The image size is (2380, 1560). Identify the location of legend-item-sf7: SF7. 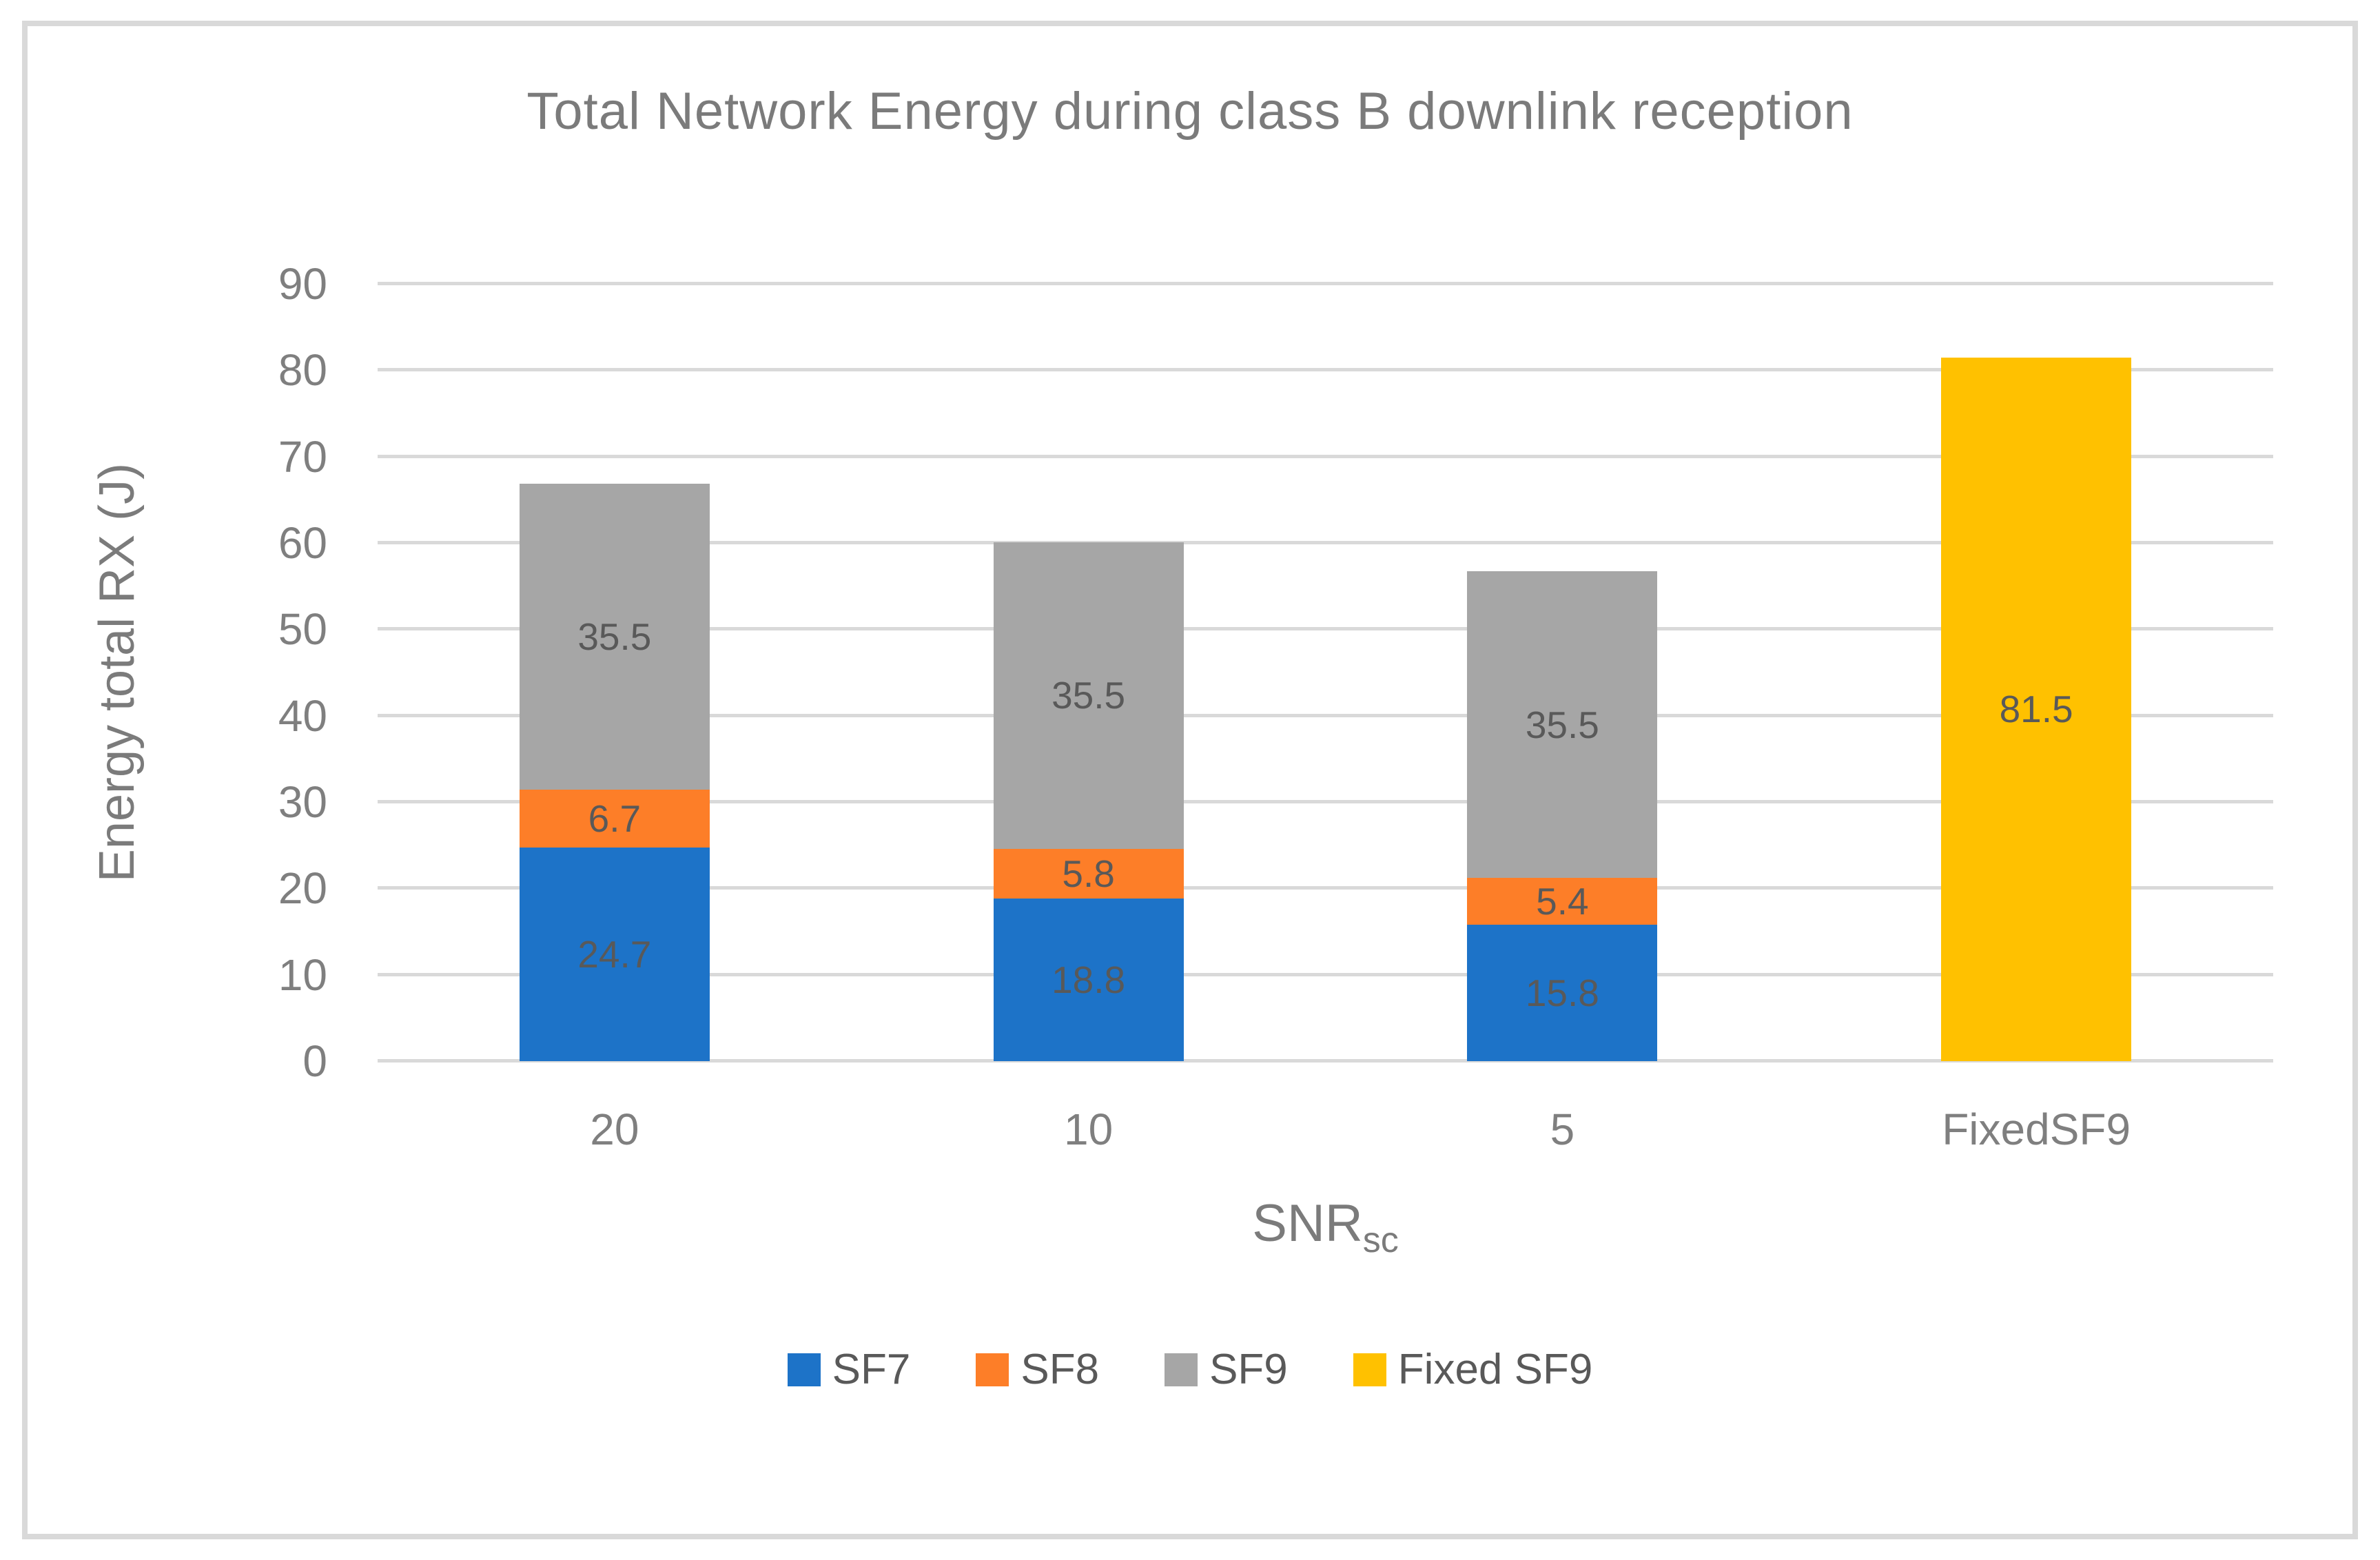
(849, 1369).